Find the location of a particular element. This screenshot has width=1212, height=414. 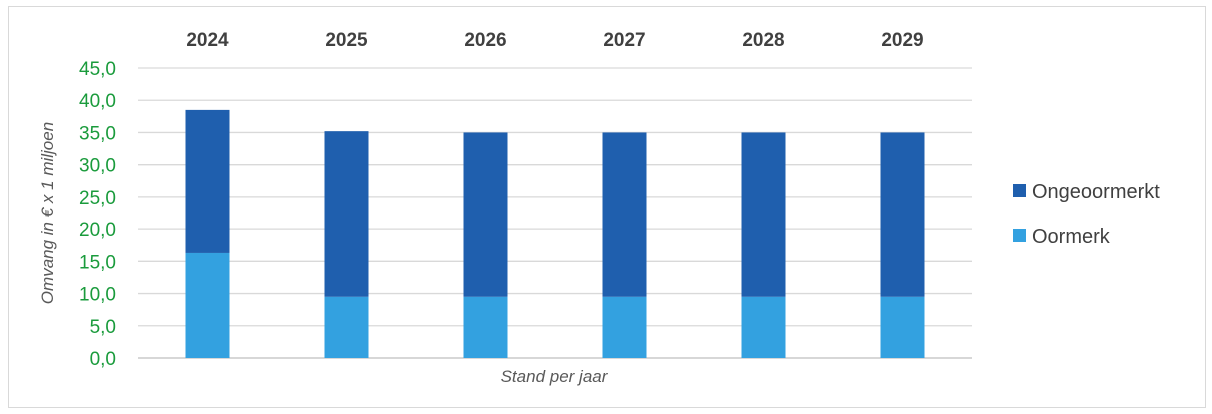

legend: Ongeoormerkt Oormerk is located at coordinates (1086, 214).